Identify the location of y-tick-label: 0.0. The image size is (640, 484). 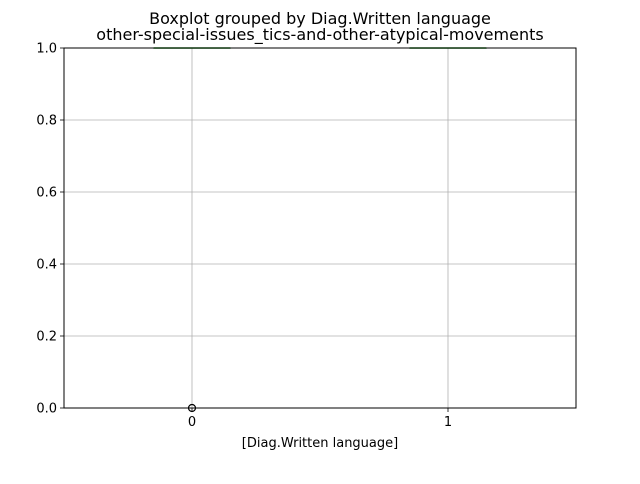
(46, 409).